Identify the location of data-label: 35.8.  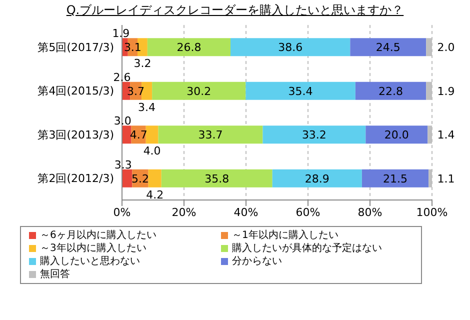
(217, 179).